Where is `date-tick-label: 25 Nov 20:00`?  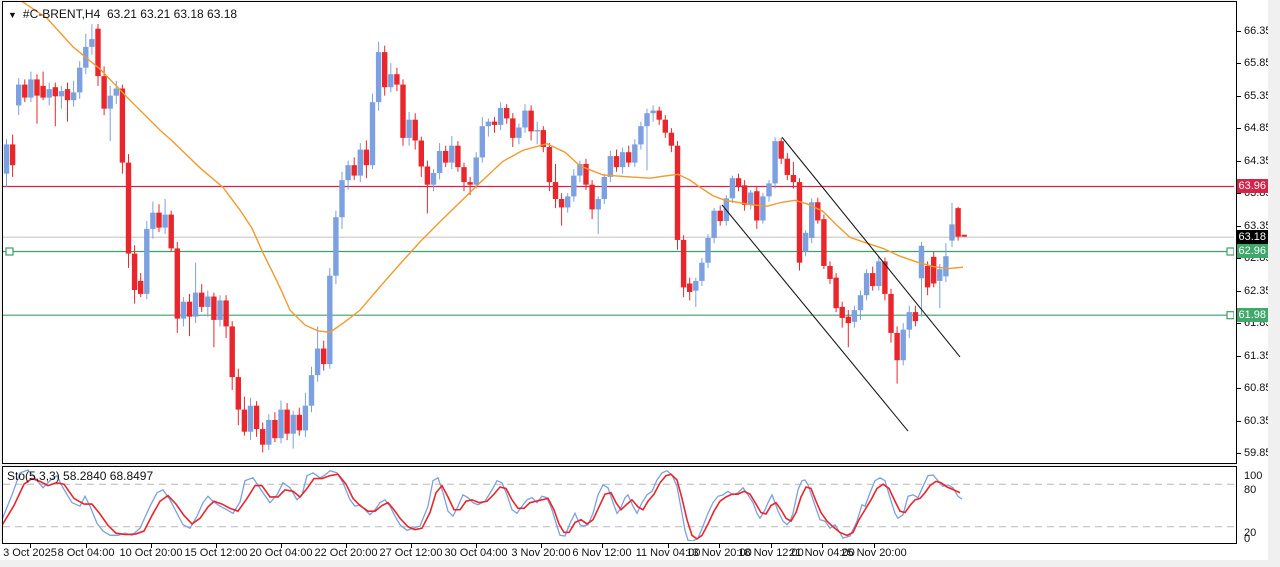 date-tick-label: 25 Nov 20:00 is located at coordinates (874, 553).